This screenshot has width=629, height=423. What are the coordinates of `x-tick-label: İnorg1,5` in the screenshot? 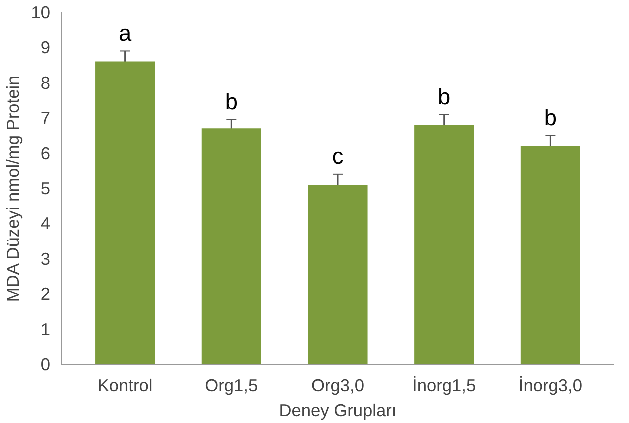 It's located at (444, 386).